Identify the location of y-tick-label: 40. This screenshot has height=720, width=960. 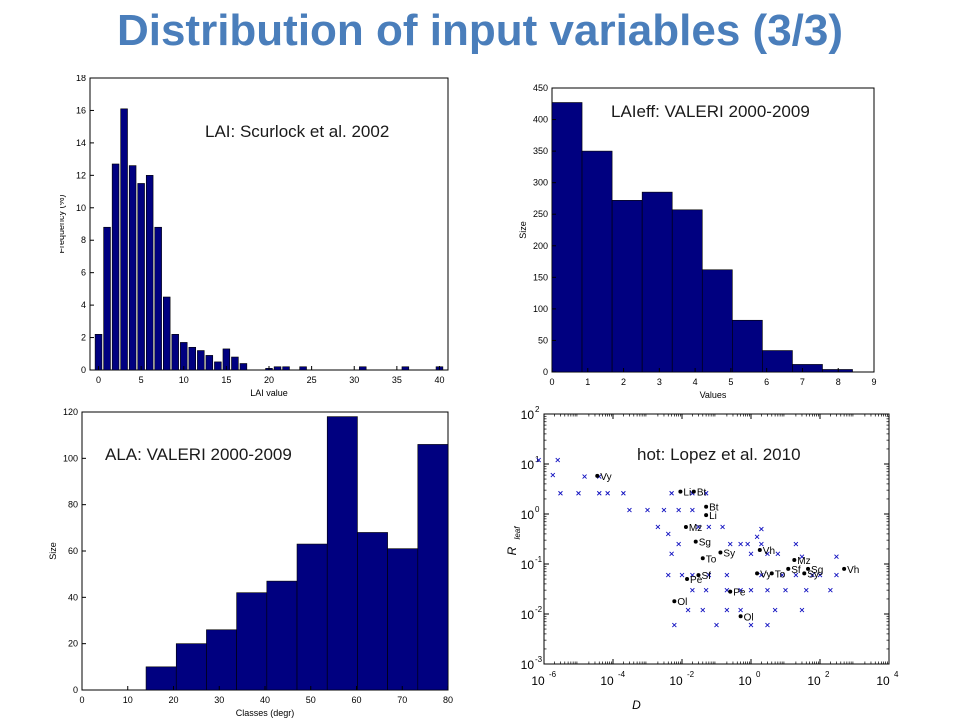
(73, 597).